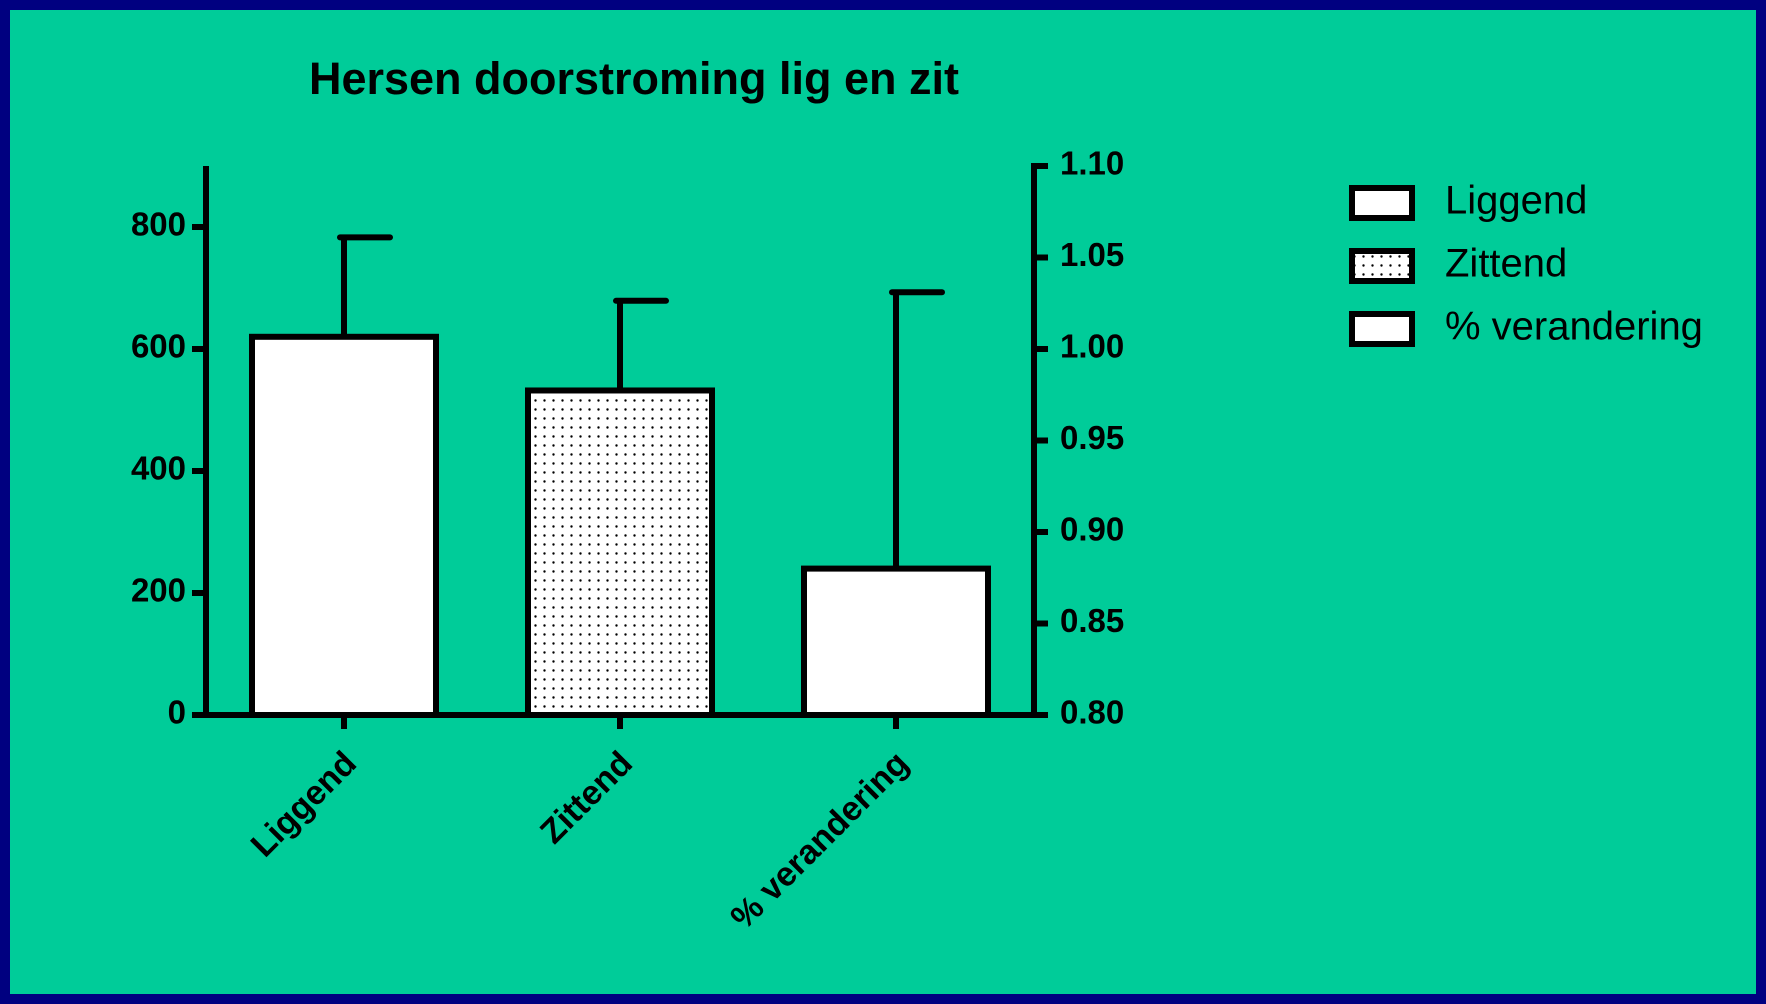 This screenshot has width=1766, height=1004. What do you see at coordinates (1574, 327) in the screenshot?
I see `legend-label: % verandering` at bounding box center [1574, 327].